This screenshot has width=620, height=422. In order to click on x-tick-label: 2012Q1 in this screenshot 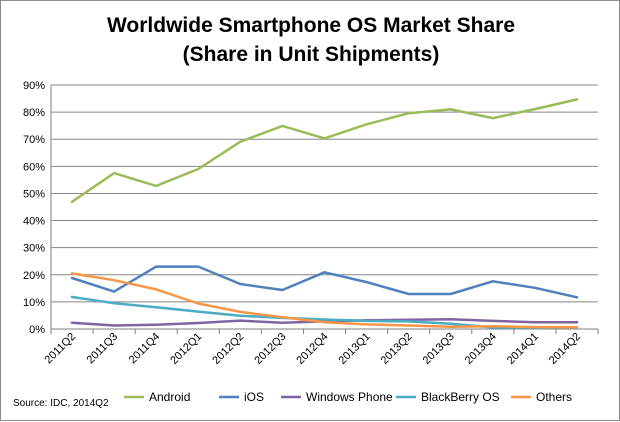, I will do `click(186, 349)`.